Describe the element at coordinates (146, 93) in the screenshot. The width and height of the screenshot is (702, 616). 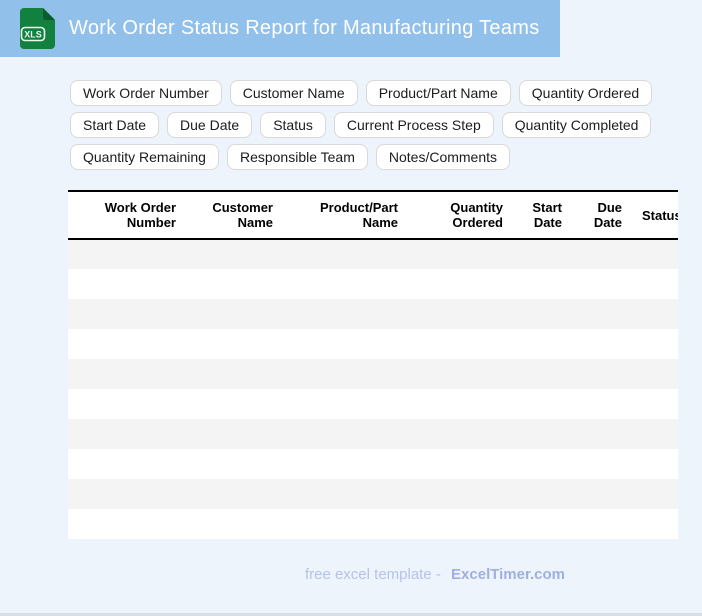
I see `chip-work-order-number: Work Order Number` at that location.